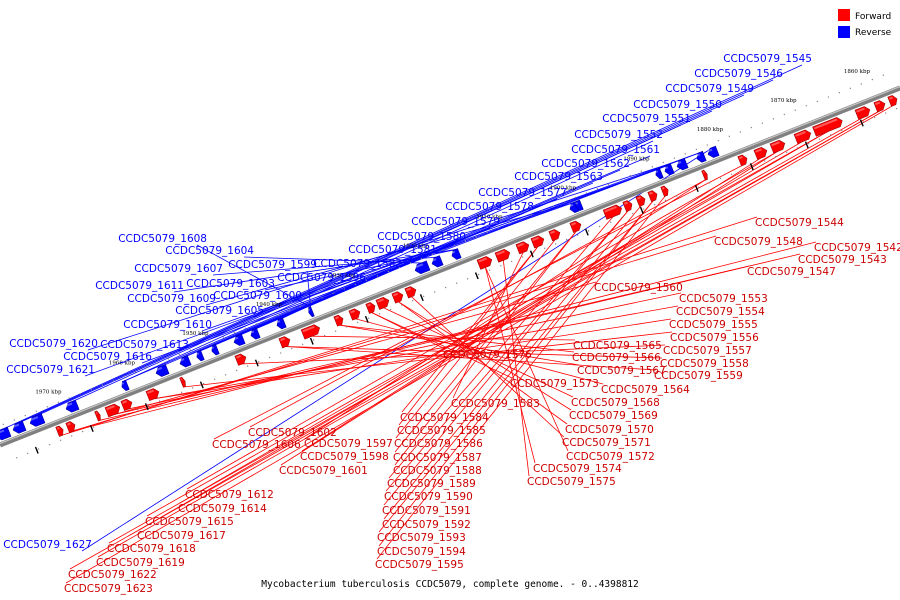  Describe the element at coordinates (610, 457) in the screenshot. I see `forward-gene-label: CCDC5079_1572` at that location.